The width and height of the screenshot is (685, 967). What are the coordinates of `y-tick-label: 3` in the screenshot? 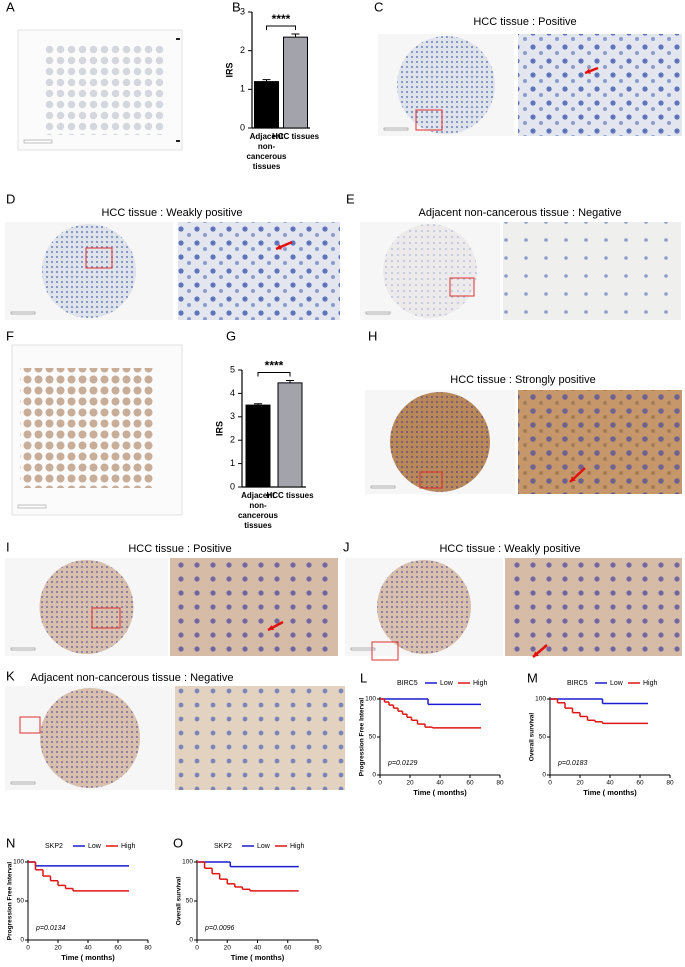 It's located at (232, 416).